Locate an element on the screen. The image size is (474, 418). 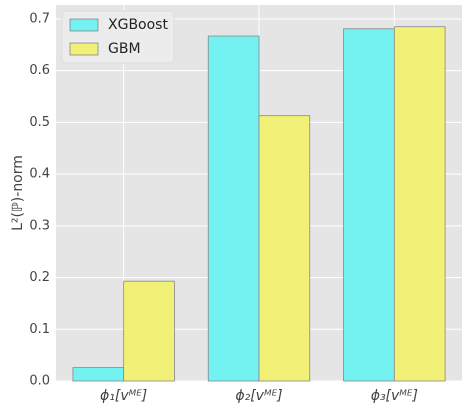
y-tick-label: 0.3 is located at coordinates (39, 225).